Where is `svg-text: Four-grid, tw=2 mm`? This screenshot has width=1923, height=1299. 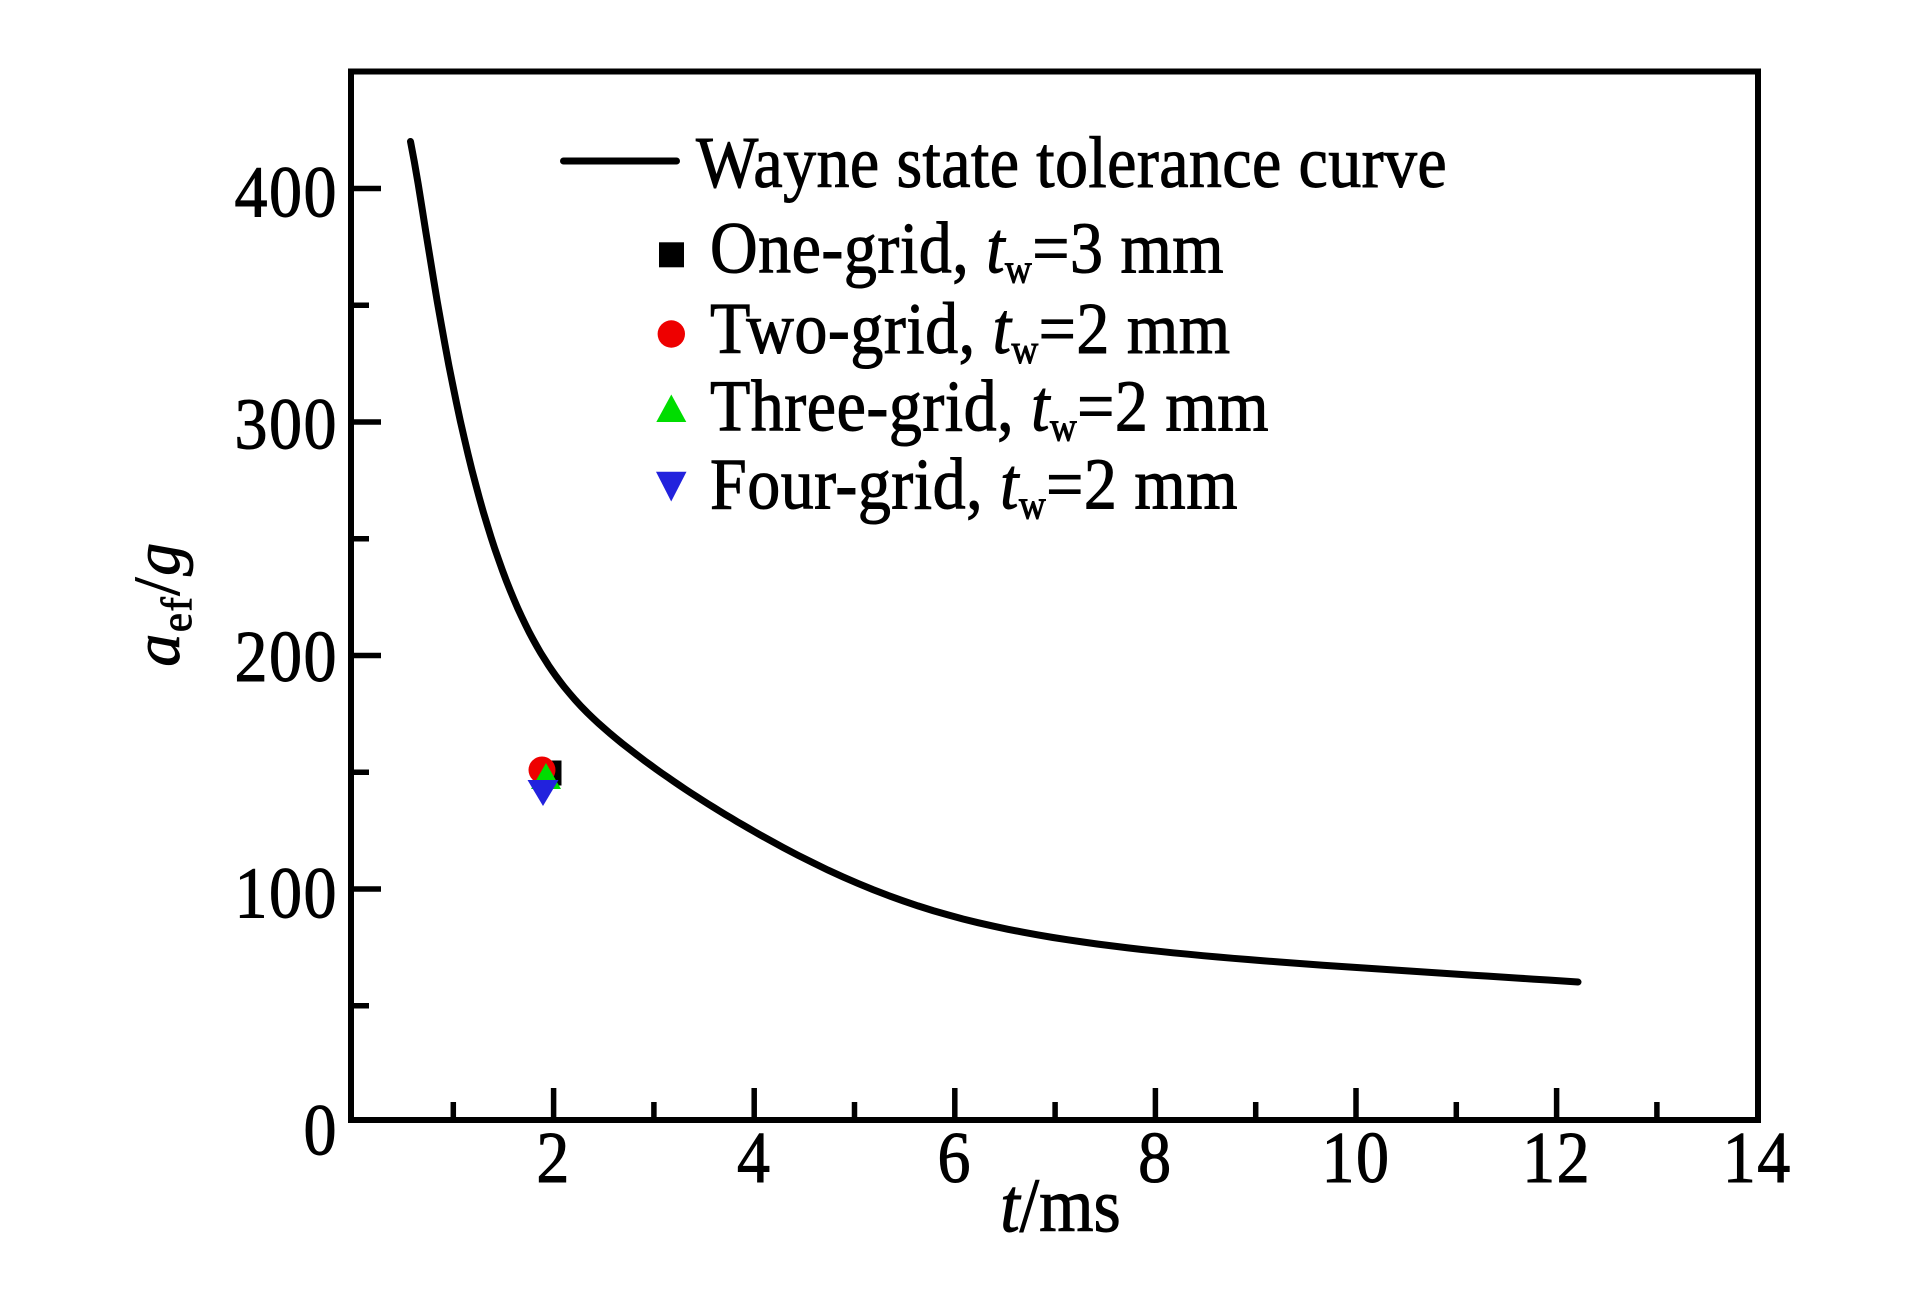 svg-text: Four-grid, tw=2 mm is located at coordinates (974, 486).